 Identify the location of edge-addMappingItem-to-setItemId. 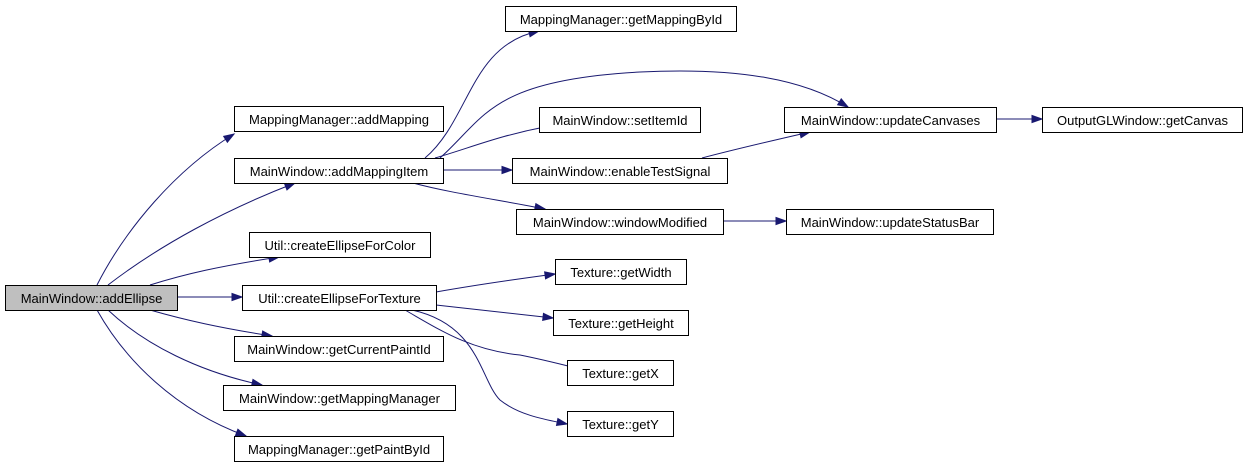
(492, 142).